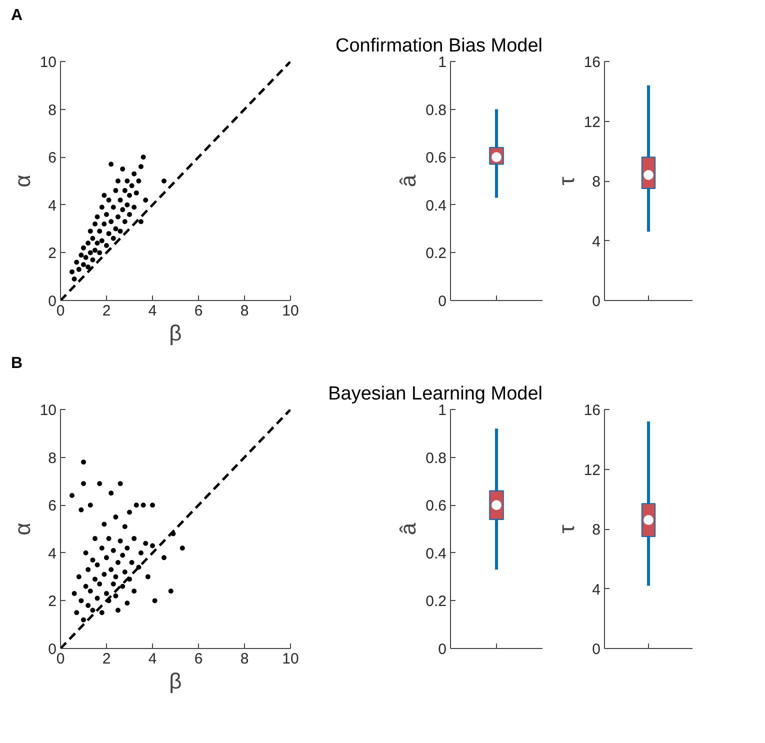 The image size is (765, 743). I want to click on x-tick-label: 6, so click(198, 659).